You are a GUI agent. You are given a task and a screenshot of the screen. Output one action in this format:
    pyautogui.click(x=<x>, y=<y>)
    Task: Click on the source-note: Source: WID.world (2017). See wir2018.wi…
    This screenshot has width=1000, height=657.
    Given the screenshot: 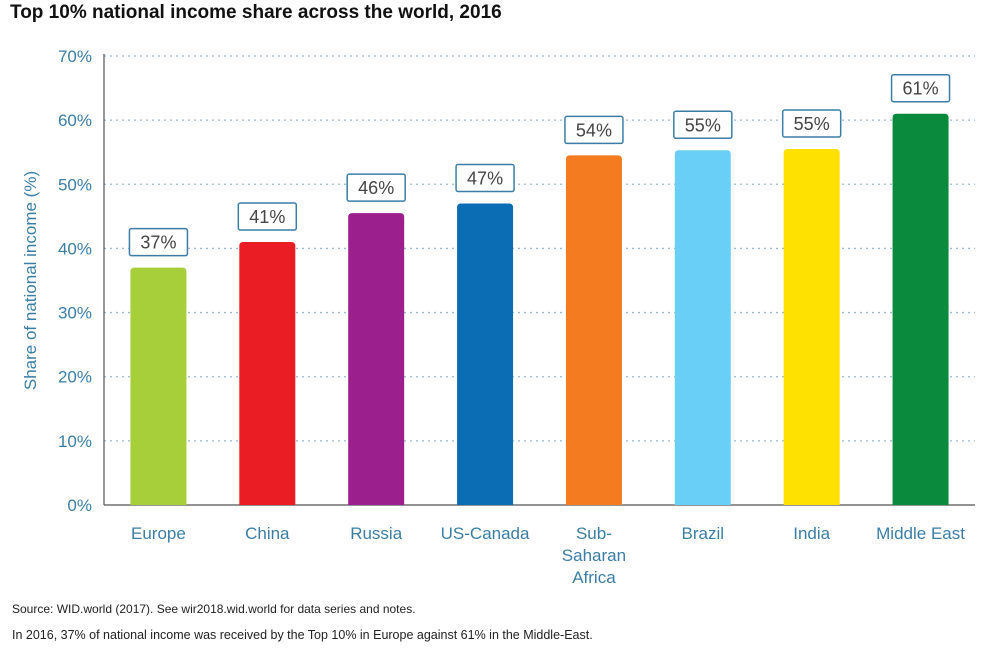 What is the action you would take?
    pyautogui.click(x=214, y=609)
    